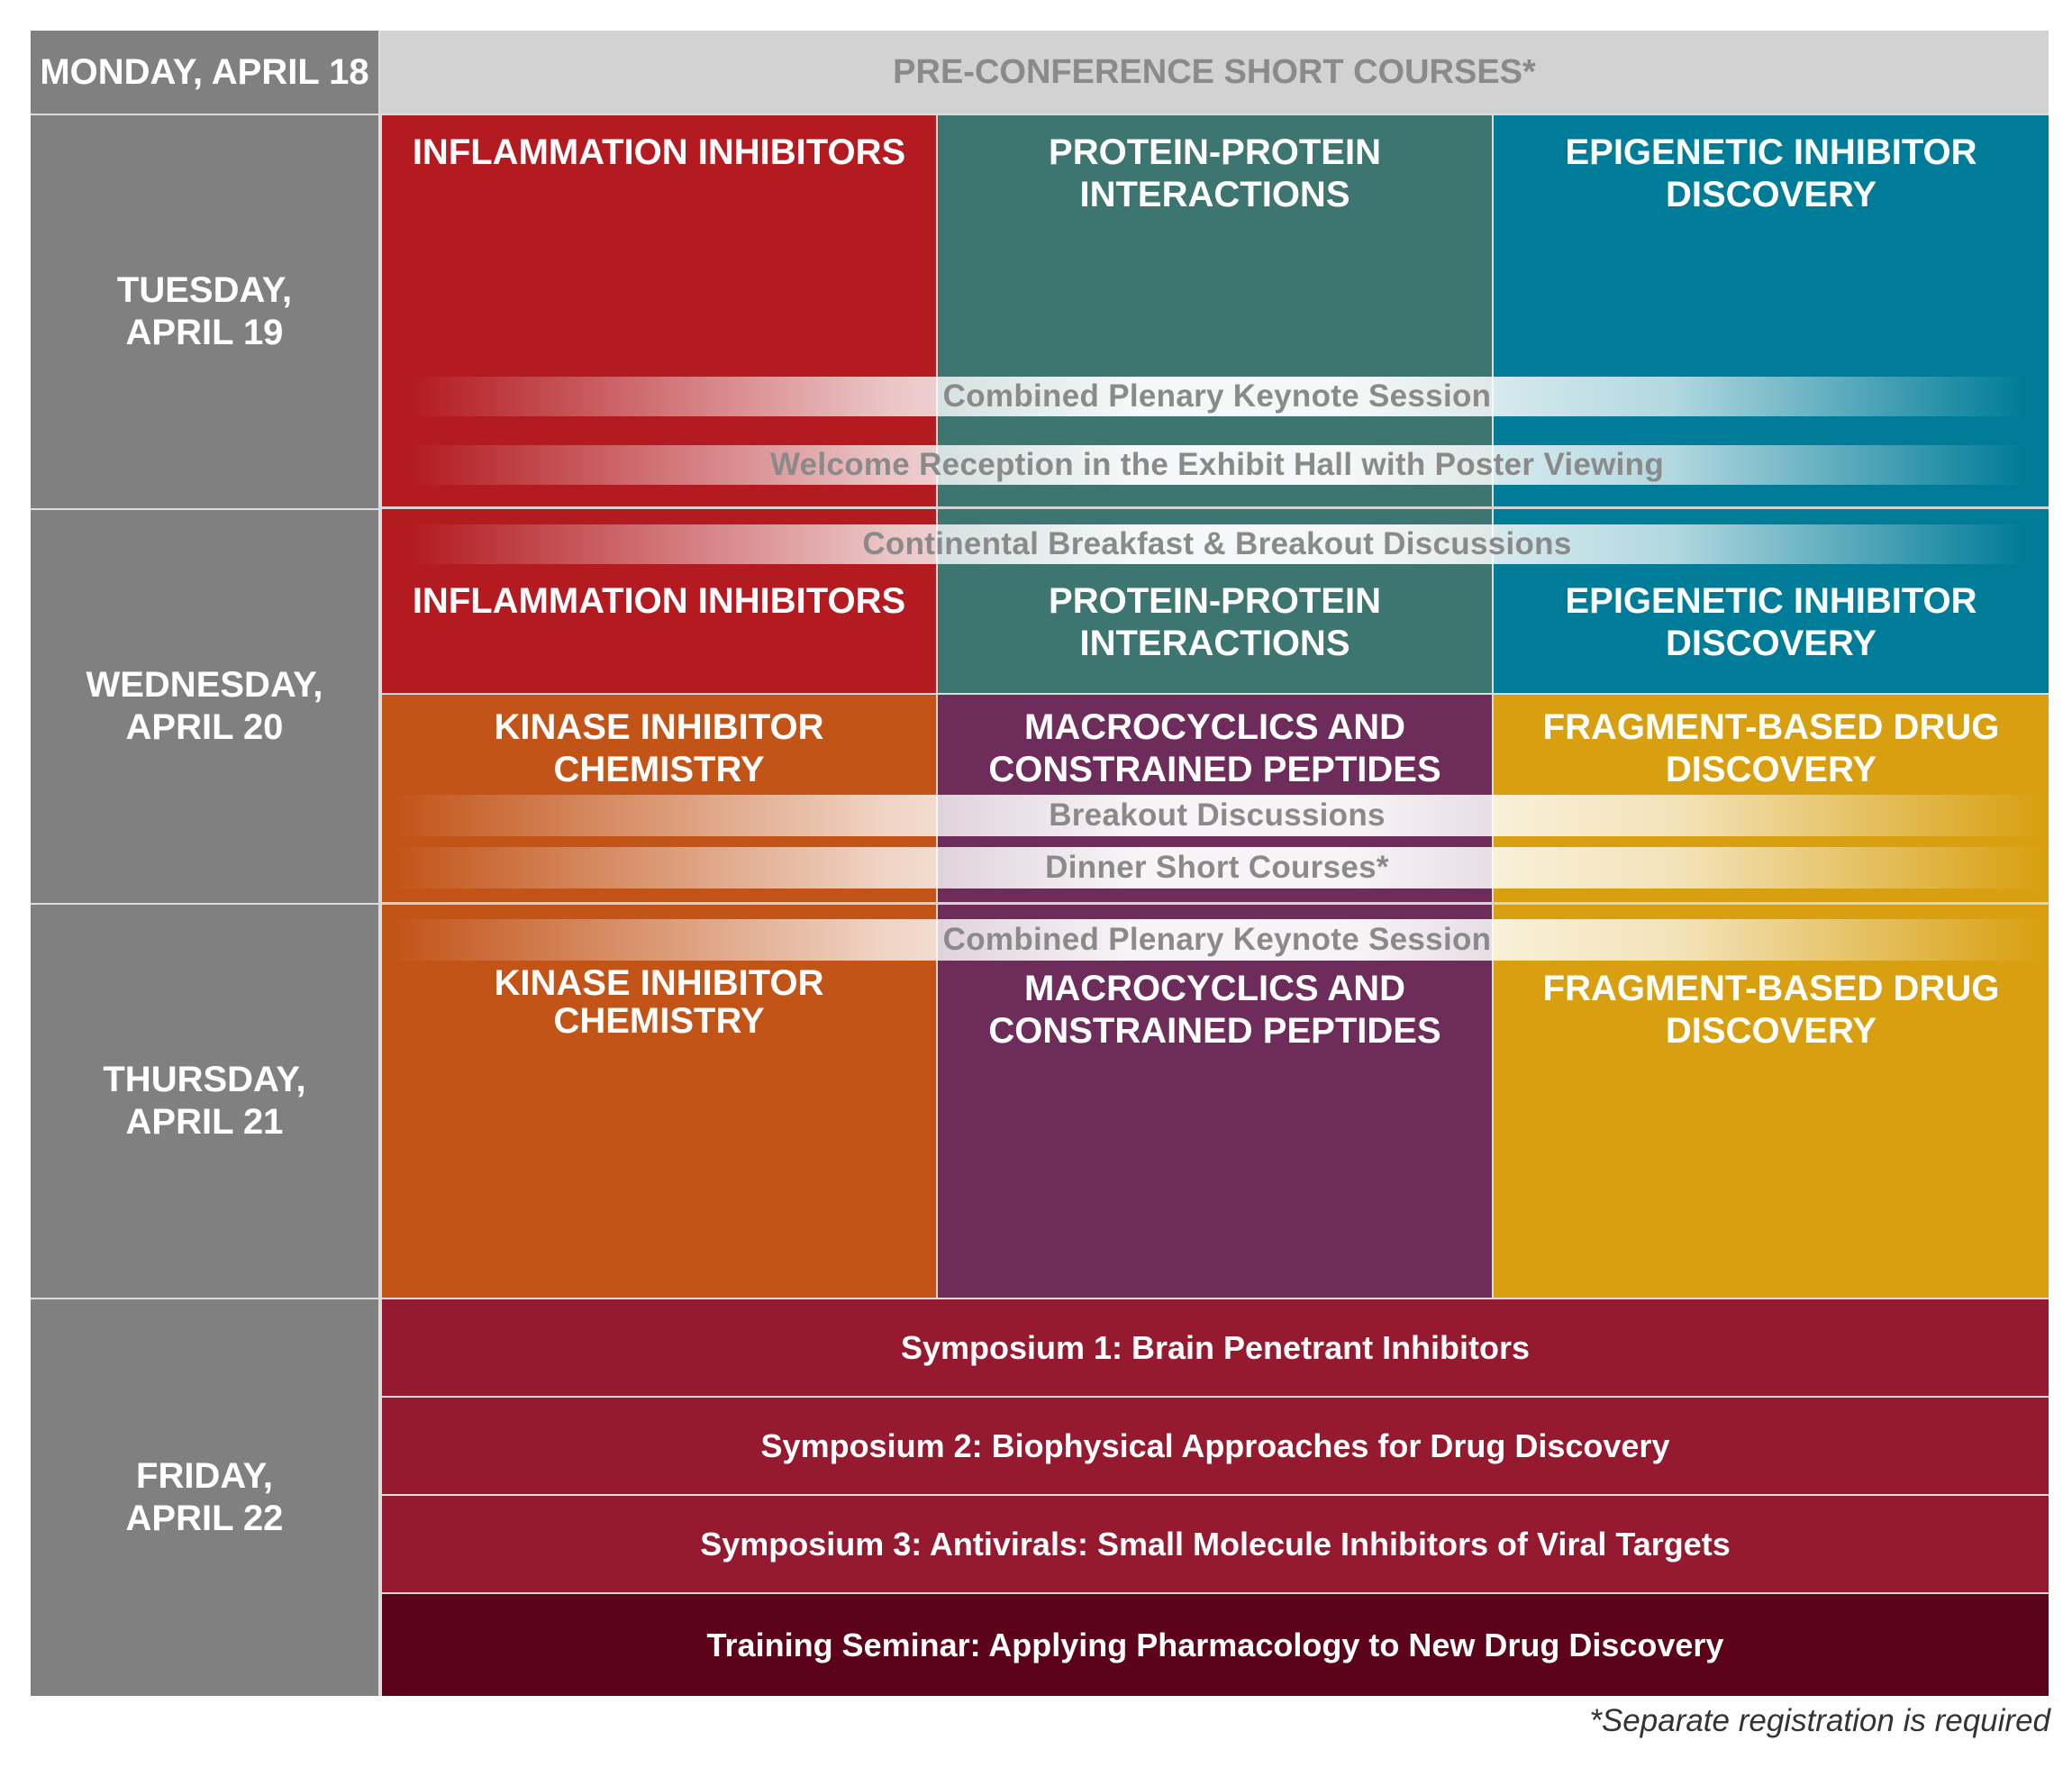 The height and width of the screenshot is (1777, 2072). What do you see at coordinates (659, 748) in the screenshot?
I see `track-title-kinase-wed: KINASE INHIBITOR CHEMISTRY` at bounding box center [659, 748].